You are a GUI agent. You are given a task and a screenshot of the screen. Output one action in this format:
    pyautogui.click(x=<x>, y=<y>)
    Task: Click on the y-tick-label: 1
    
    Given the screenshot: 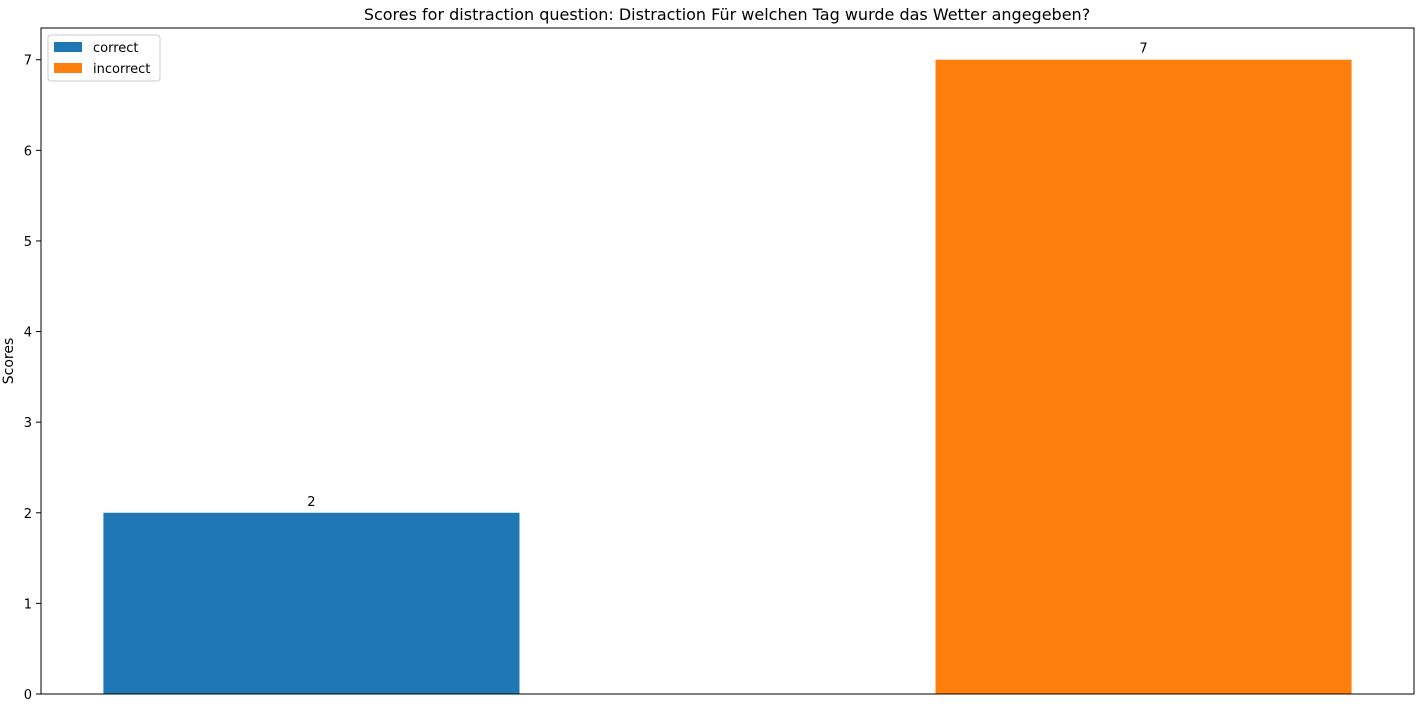 What is the action you would take?
    pyautogui.click(x=28, y=604)
    